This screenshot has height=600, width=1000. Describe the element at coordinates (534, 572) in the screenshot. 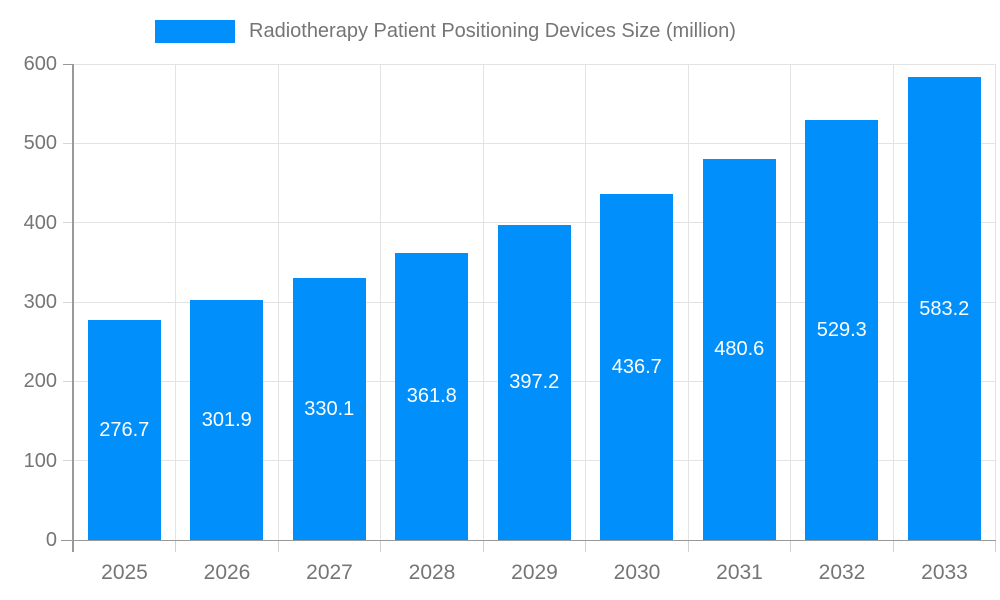

I see `x-axis-category-label: 2029` at that location.